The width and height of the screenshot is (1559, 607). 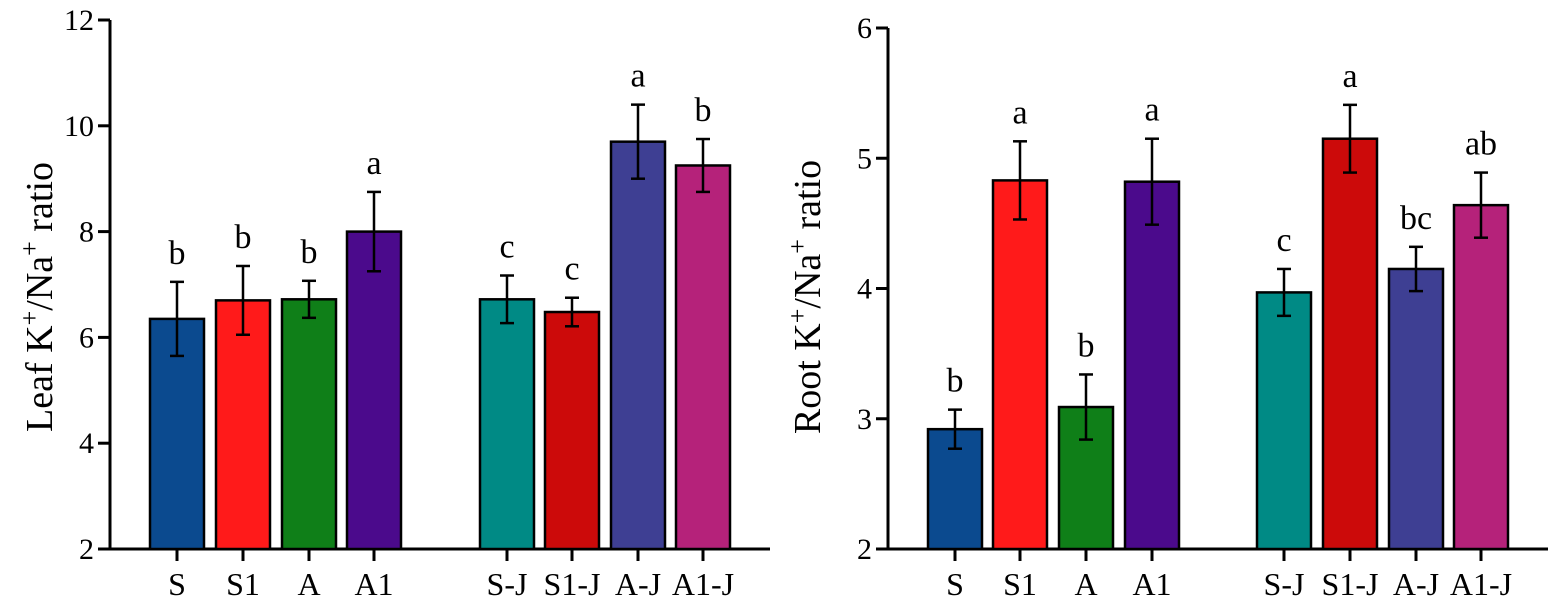 I want to click on y-tick-label: 3, so click(x=864, y=419).